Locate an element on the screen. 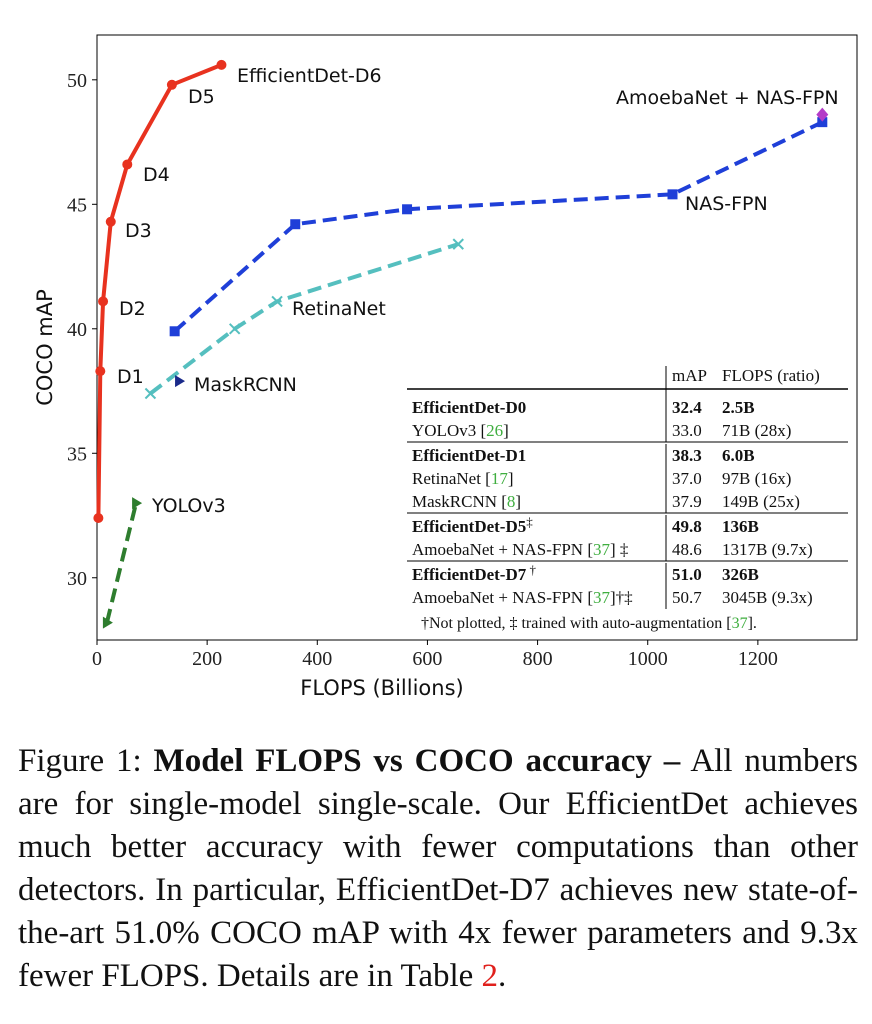  series-retinanet is located at coordinates (304, 319).